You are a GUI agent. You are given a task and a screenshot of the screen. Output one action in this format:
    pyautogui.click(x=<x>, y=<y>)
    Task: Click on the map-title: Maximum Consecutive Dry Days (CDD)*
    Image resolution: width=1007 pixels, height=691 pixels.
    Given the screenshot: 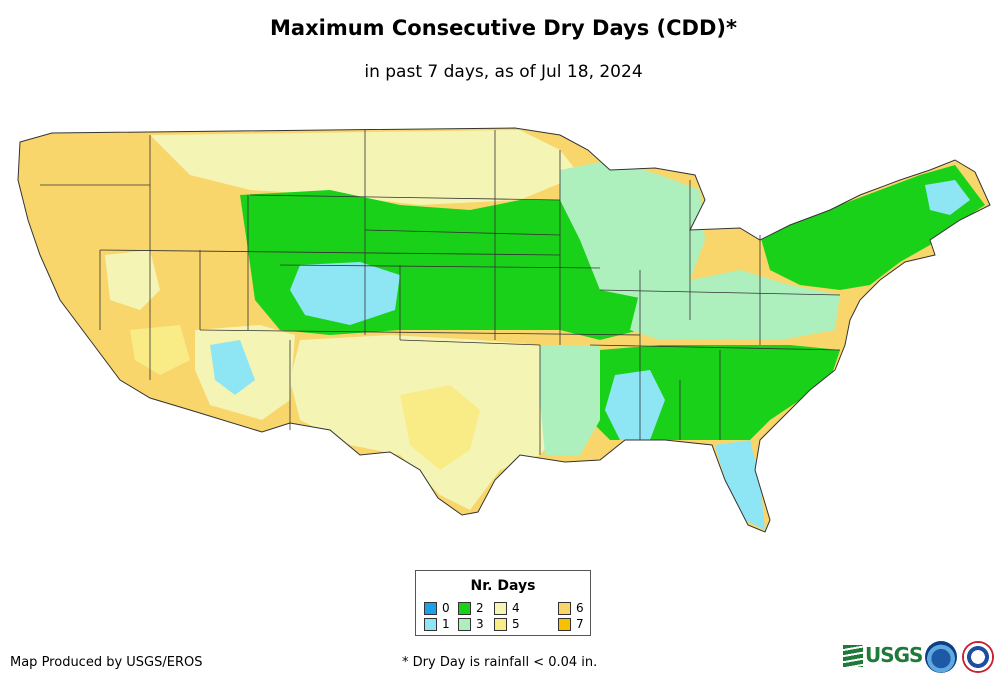 What is the action you would take?
    pyautogui.click(x=503, y=28)
    